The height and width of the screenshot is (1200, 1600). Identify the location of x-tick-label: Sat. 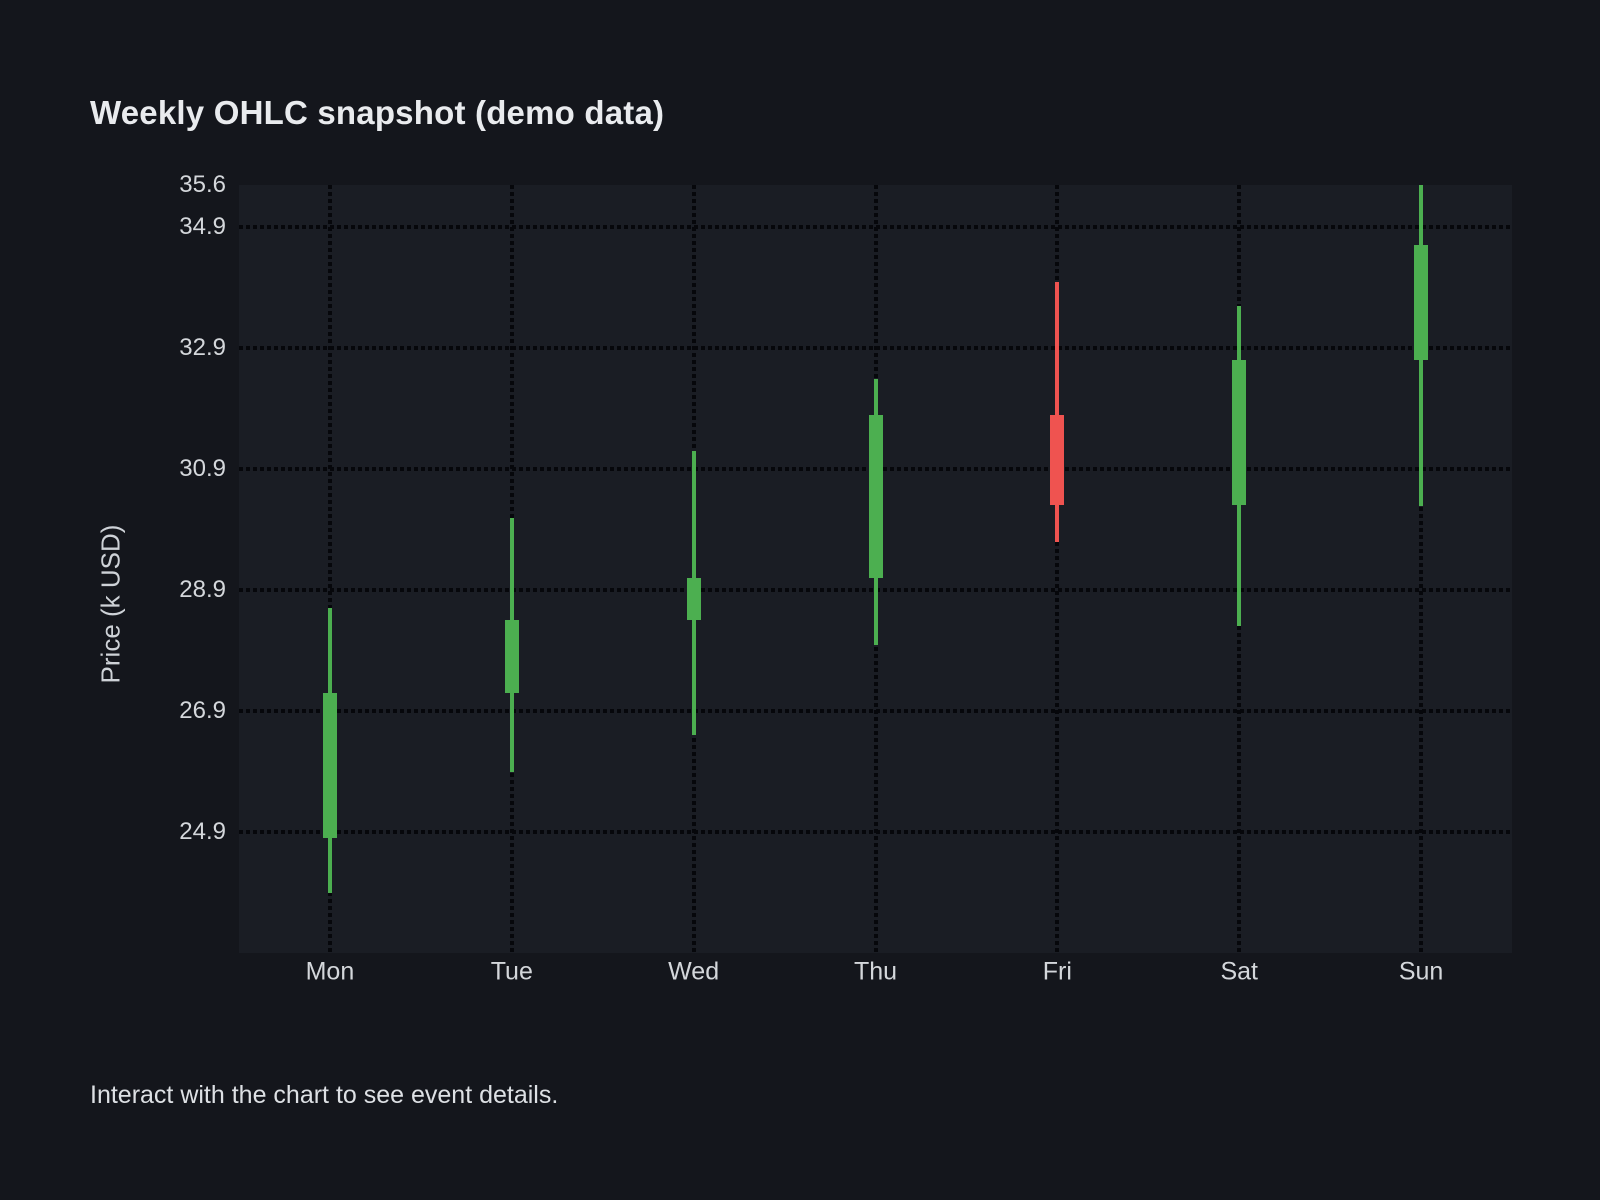
(1239, 971).